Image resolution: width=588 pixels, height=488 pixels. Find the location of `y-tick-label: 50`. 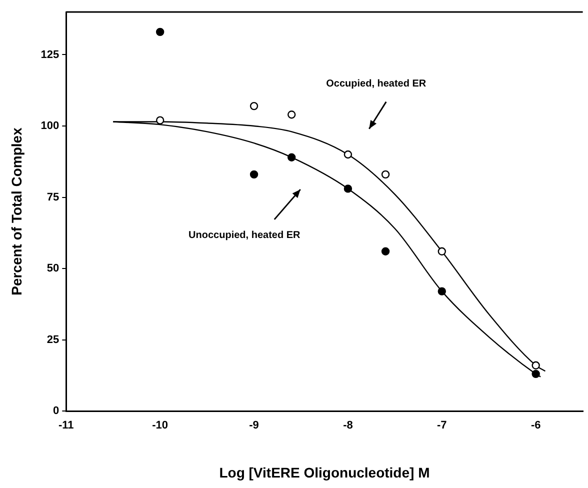

y-tick-label: 50 is located at coordinates (53, 268).